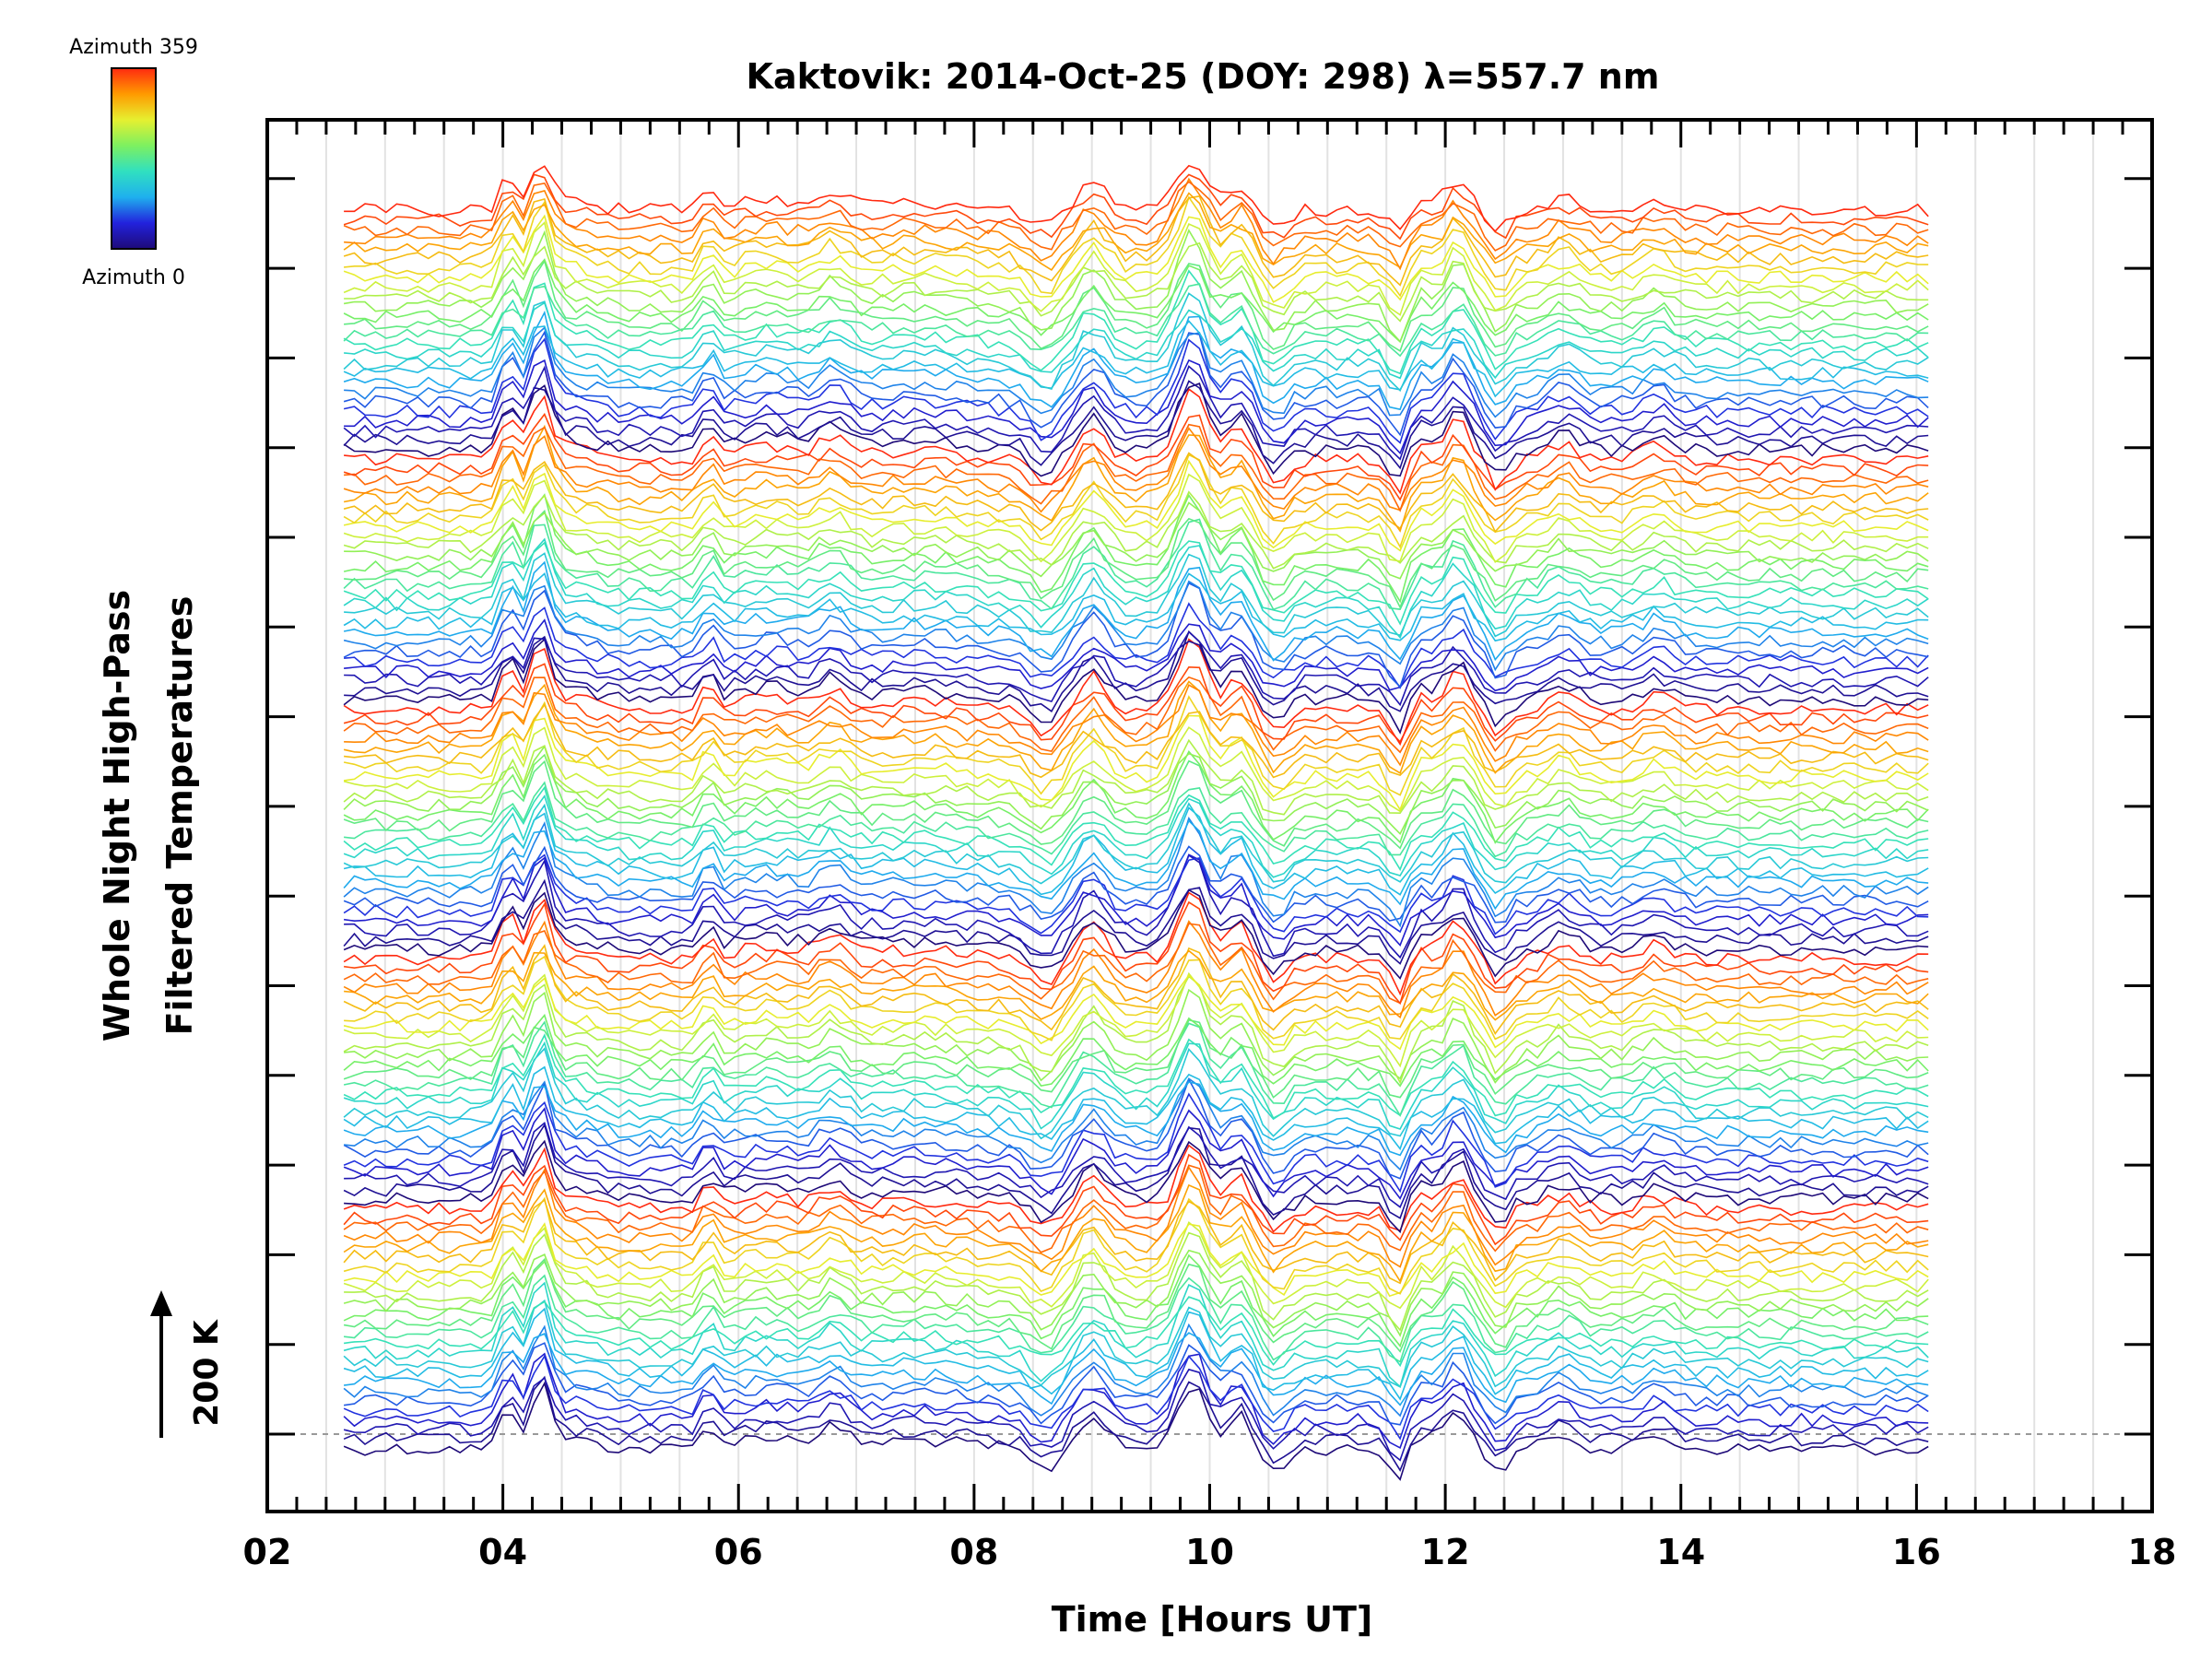 This screenshot has width=2212, height=1659. What do you see at coordinates (117, 815) in the screenshot?
I see `y-axis-label-line1: Whole Night High-Pass` at bounding box center [117, 815].